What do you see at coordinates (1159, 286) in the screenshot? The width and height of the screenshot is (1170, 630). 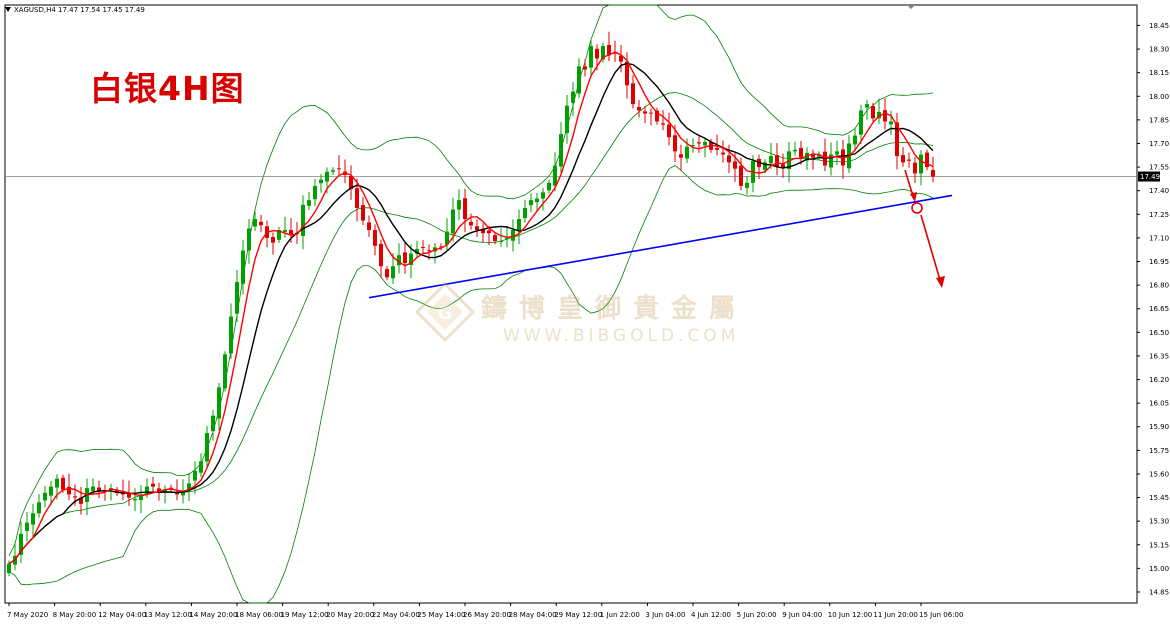 I see `y-tick-label: 16.80` at bounding box center [1159, 286].